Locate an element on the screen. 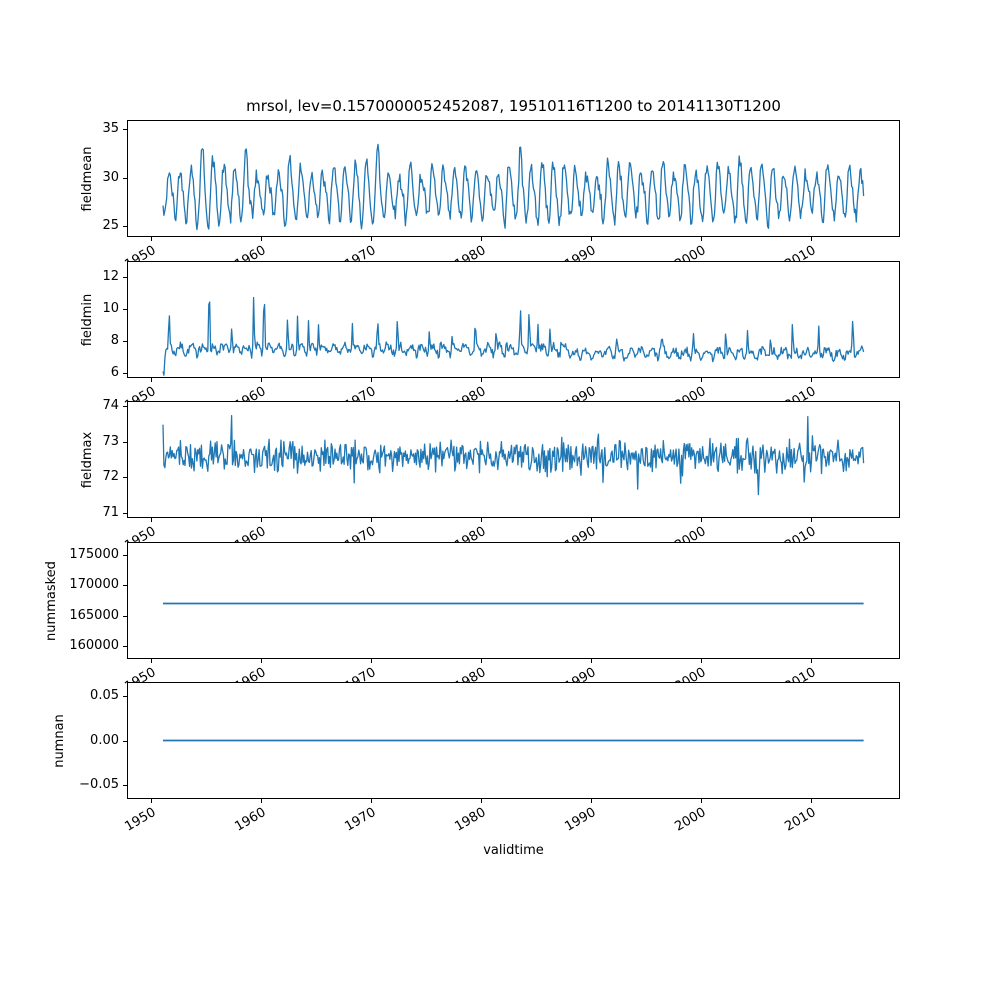 The height and width of the screenshot is (1000, 1000). y-tick-label: 71 is located at coordinates (110, 512).